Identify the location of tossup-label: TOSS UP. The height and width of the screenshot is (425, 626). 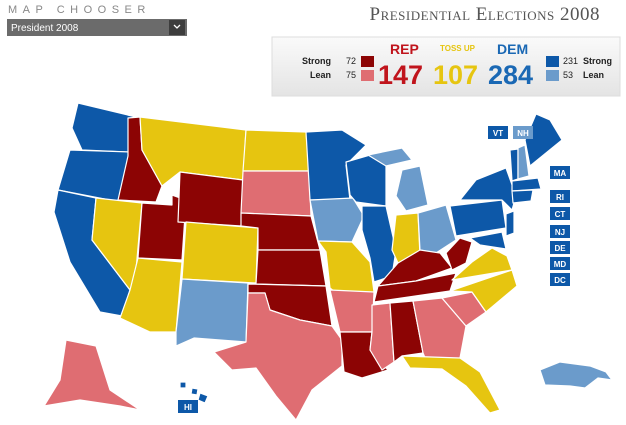
(458, 48).